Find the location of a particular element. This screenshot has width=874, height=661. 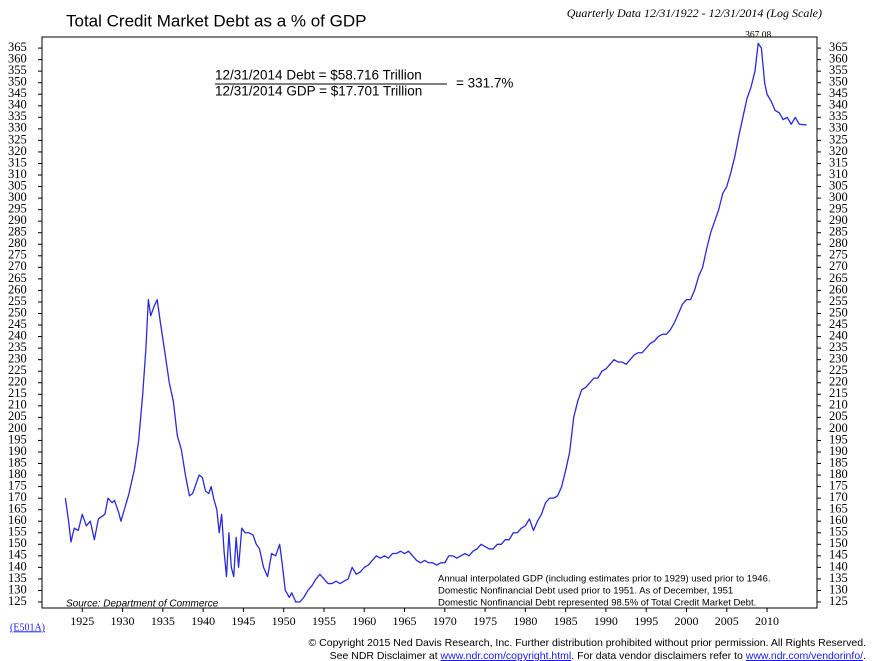

y-tick-label: 290 is located at coordinates (838, 220).